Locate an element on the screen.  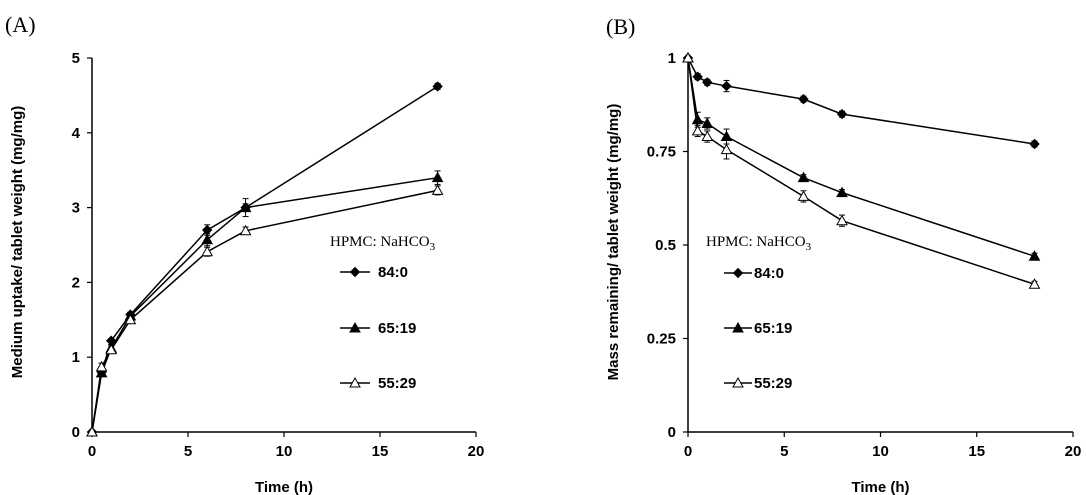
y-tick-label: 2 is located at coordinates (76, 282).